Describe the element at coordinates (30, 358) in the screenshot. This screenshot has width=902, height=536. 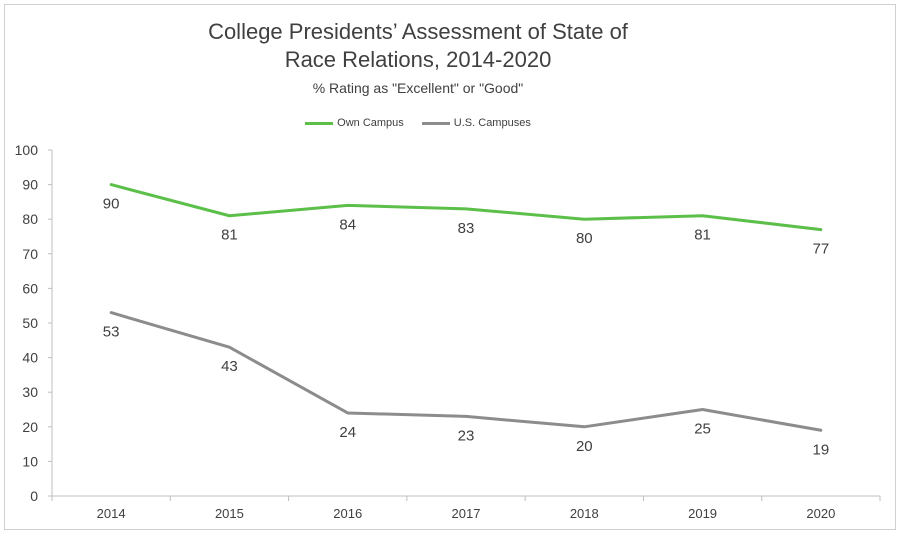
I see `y-tick-label: 40` at that location.